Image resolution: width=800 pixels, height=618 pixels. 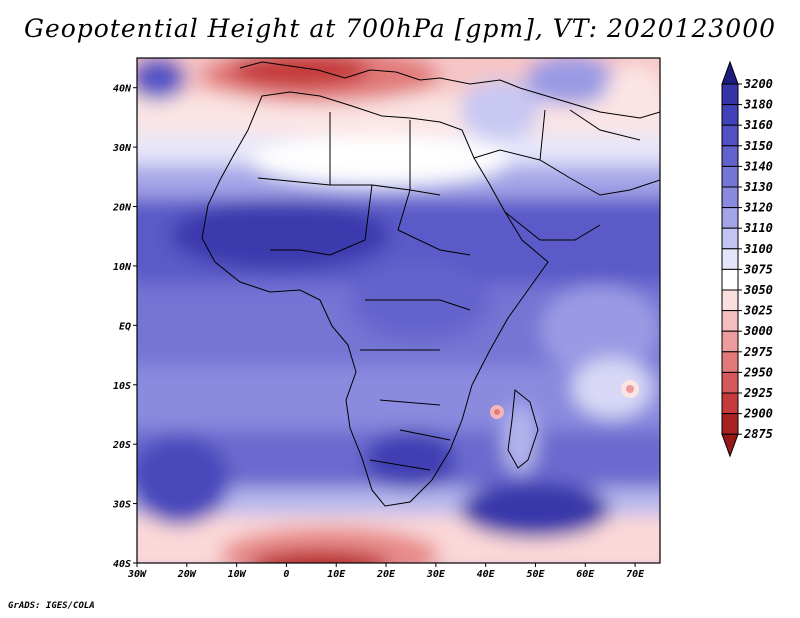 What do you see at coordinates (758, 434) in the screenshot?
I see `colorbar-label: 2875` at bounding box center [758, 434].